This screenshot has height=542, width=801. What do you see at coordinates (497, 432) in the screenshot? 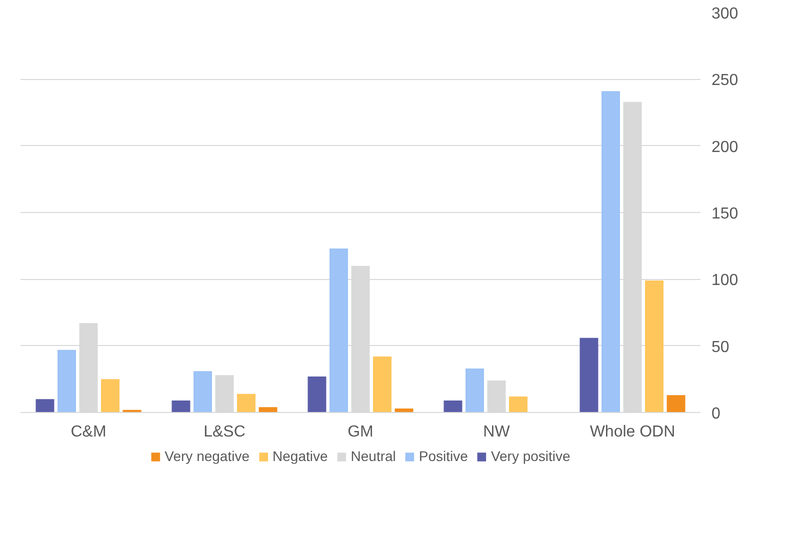
I see `x-tick-label: NW` at bounding box center [497, 432].